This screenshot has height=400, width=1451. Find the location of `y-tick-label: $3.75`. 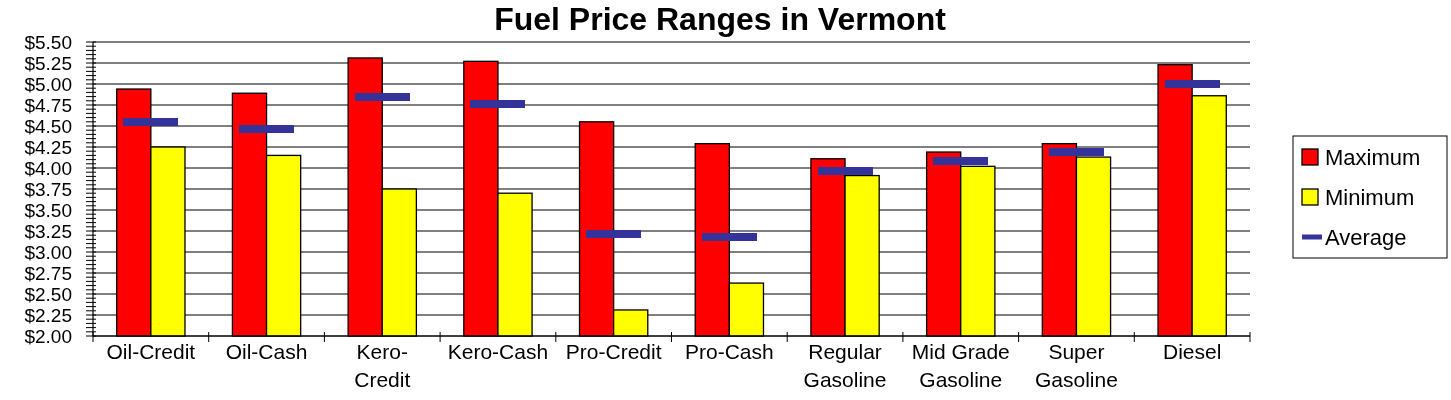

y-tick-label: $3.75 is located at coordinates (48, 189).